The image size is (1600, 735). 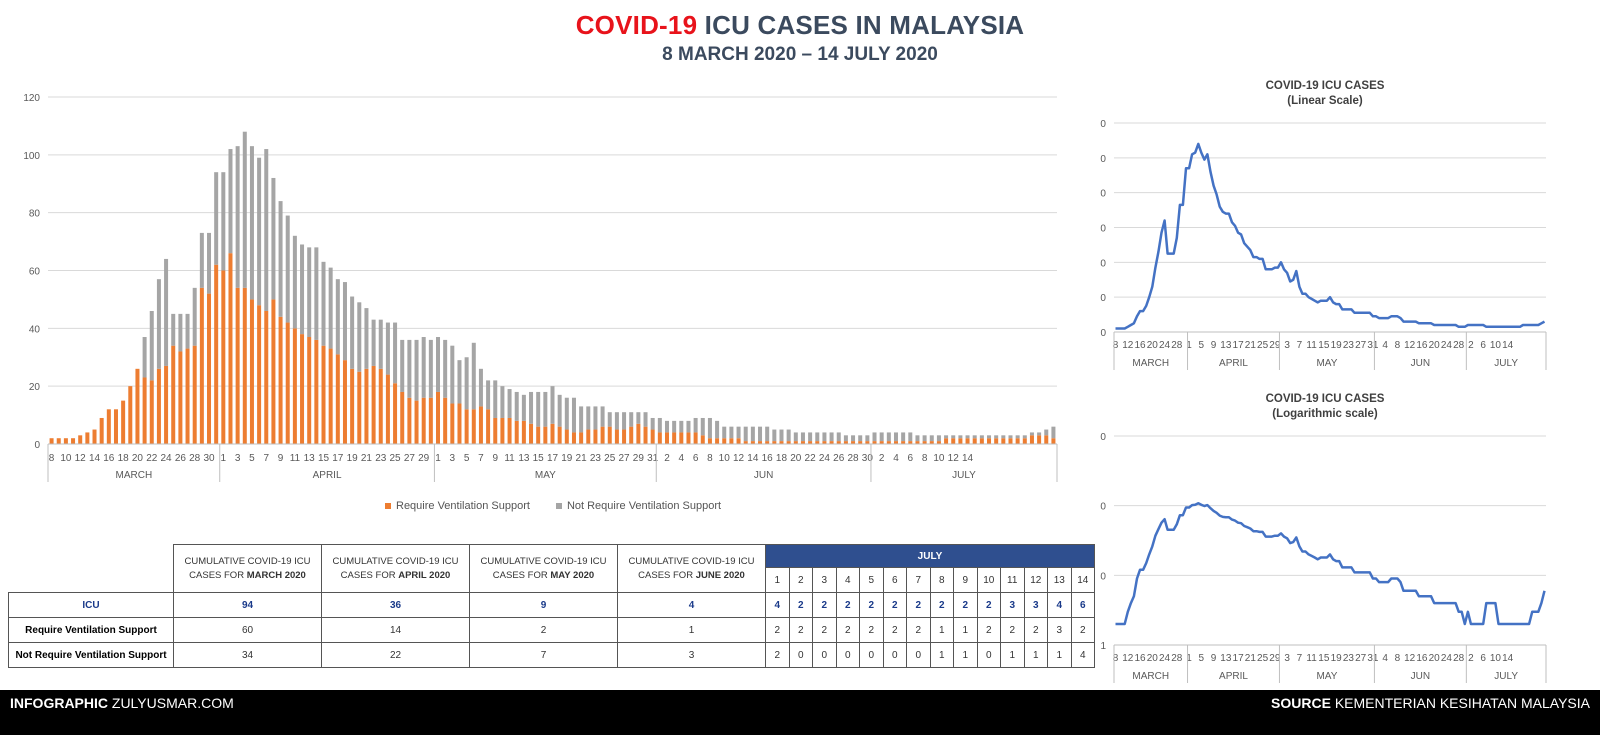 What do you see at coordinates (1287, 345) in the screenshot?
I see `x-tick-label: 3` at bounding box center [1287, 345].